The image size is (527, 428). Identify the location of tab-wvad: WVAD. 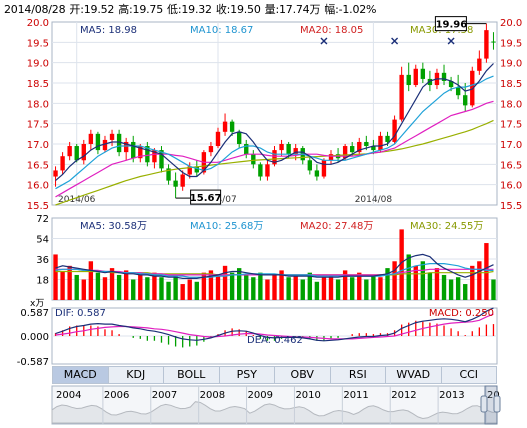
(414, 375).